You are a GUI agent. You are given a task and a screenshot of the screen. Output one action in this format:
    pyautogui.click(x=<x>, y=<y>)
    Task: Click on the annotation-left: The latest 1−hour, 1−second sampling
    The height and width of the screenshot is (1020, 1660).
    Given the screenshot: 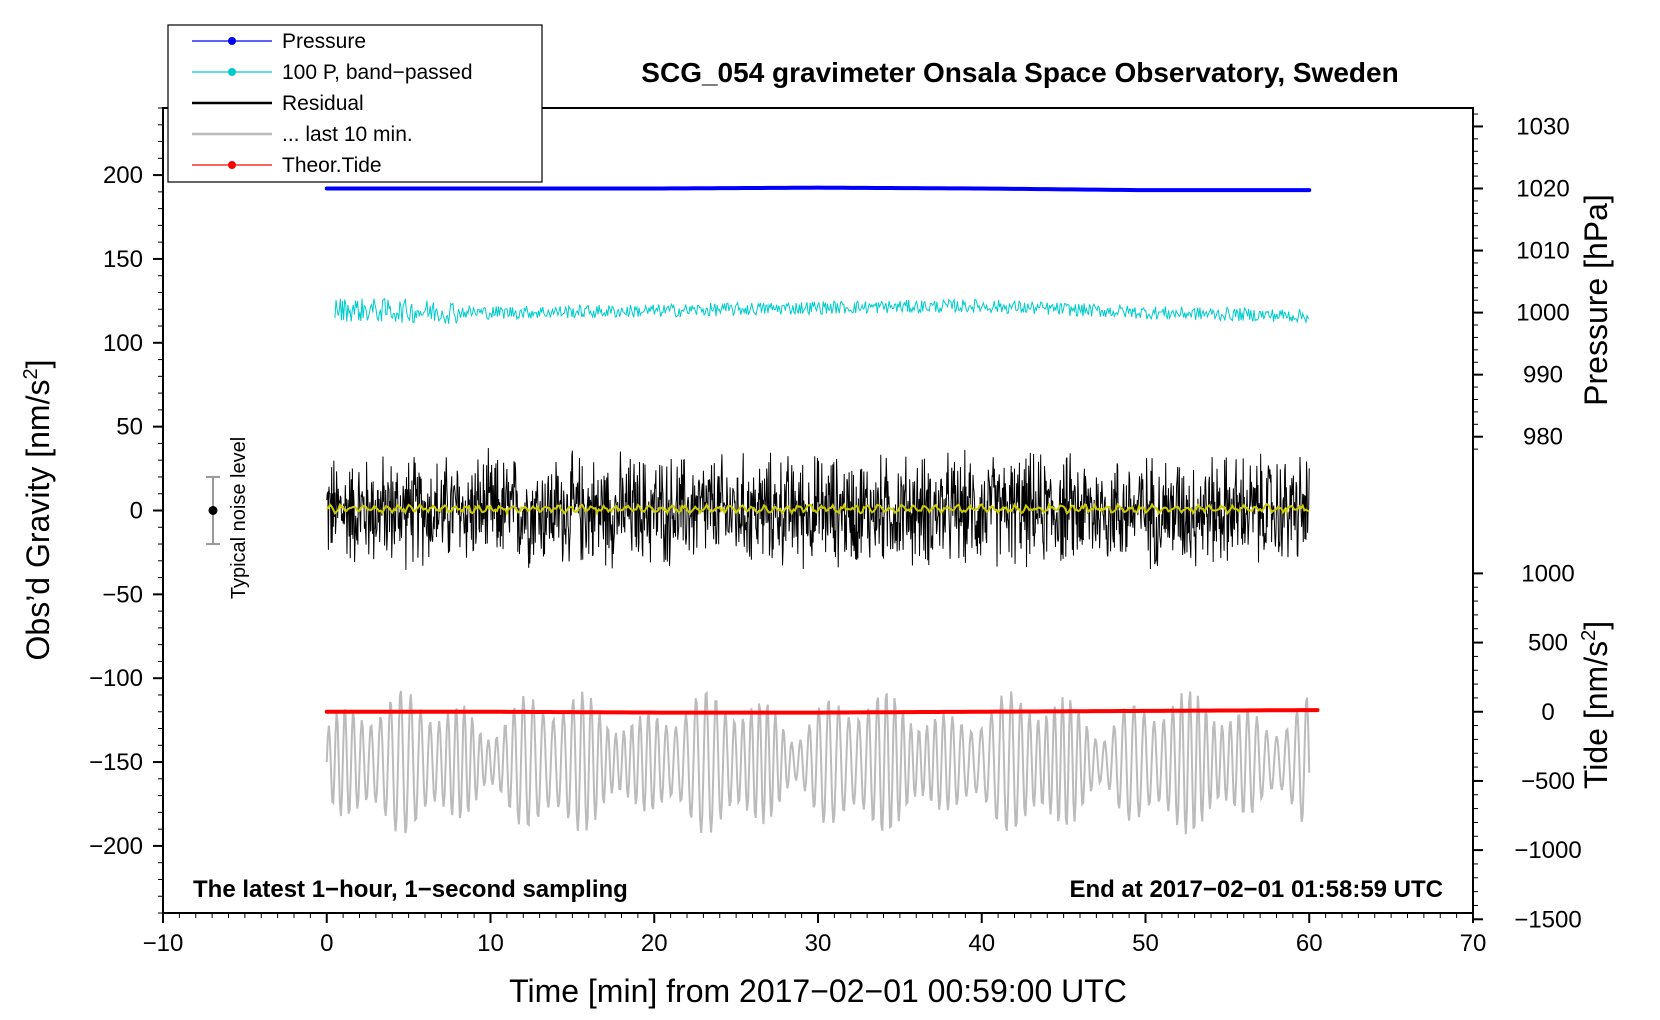 What is the action you would take?
    pyautogui.click(x=410, y=889)
    